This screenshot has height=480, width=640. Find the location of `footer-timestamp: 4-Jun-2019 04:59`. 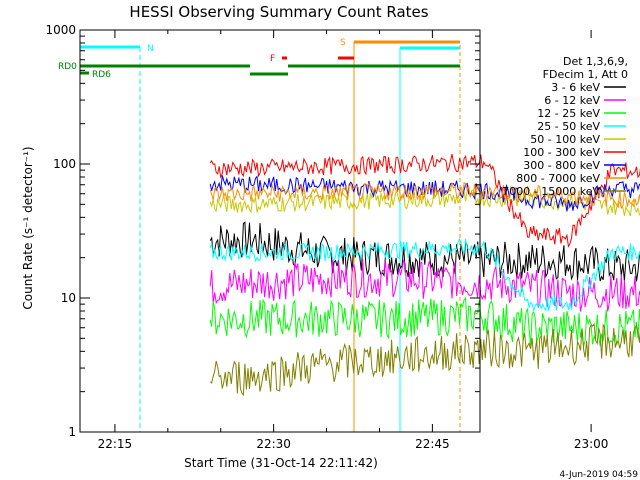

footer-timestamp: 4-Jun-2019 04:59 is located at coordinates (599, 475).